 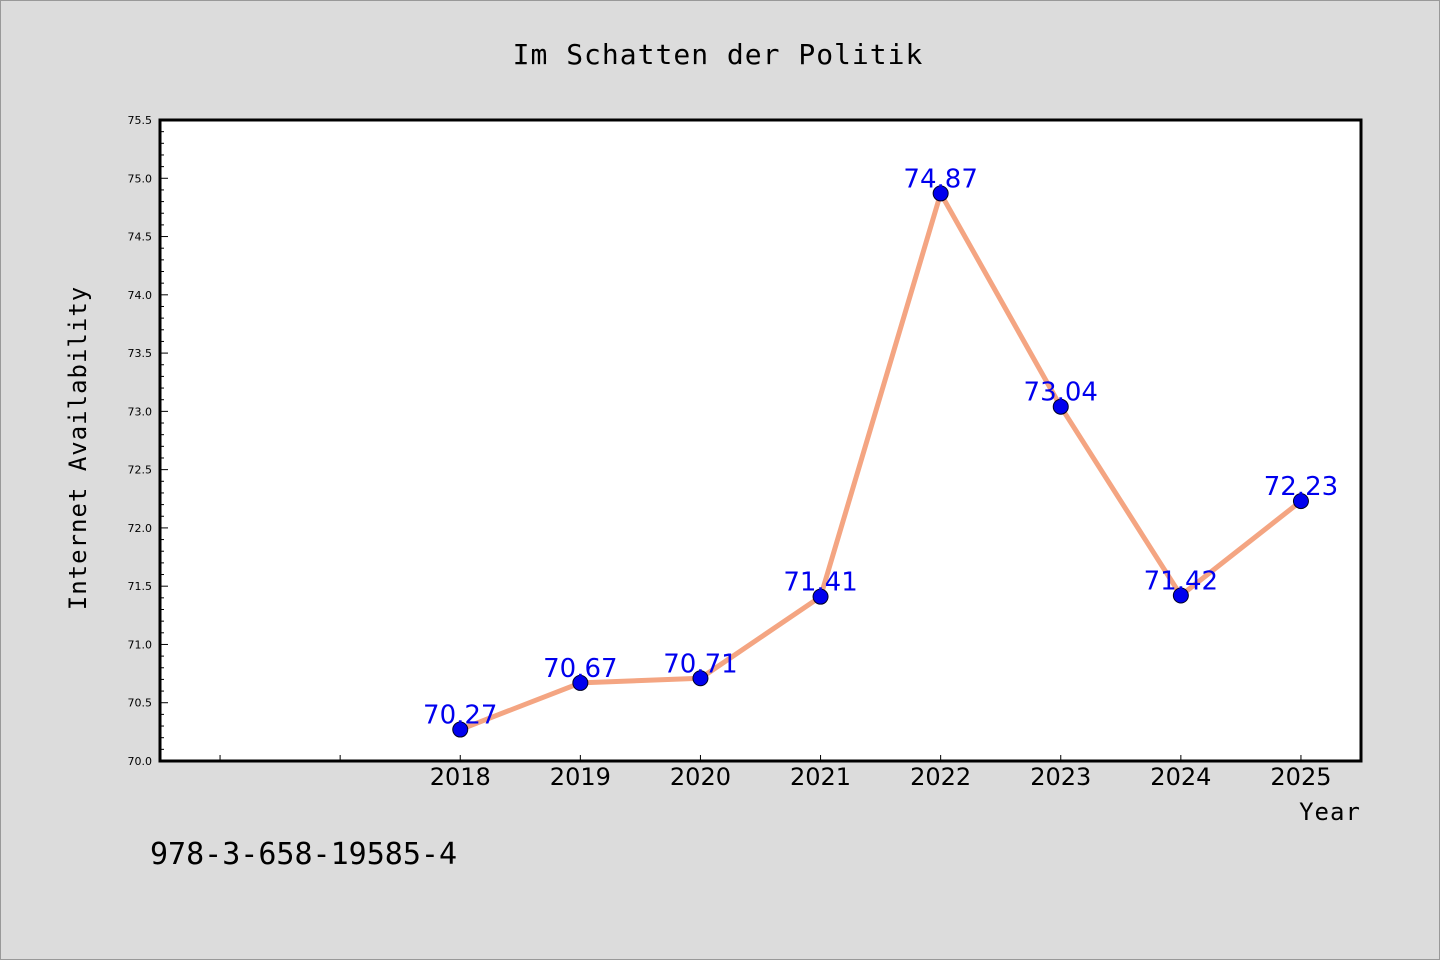 What do you see at coordinates (78, 448) in the screenshot?
I see `y-axis-label: Internet Availability` at bounding box center [78, 448].